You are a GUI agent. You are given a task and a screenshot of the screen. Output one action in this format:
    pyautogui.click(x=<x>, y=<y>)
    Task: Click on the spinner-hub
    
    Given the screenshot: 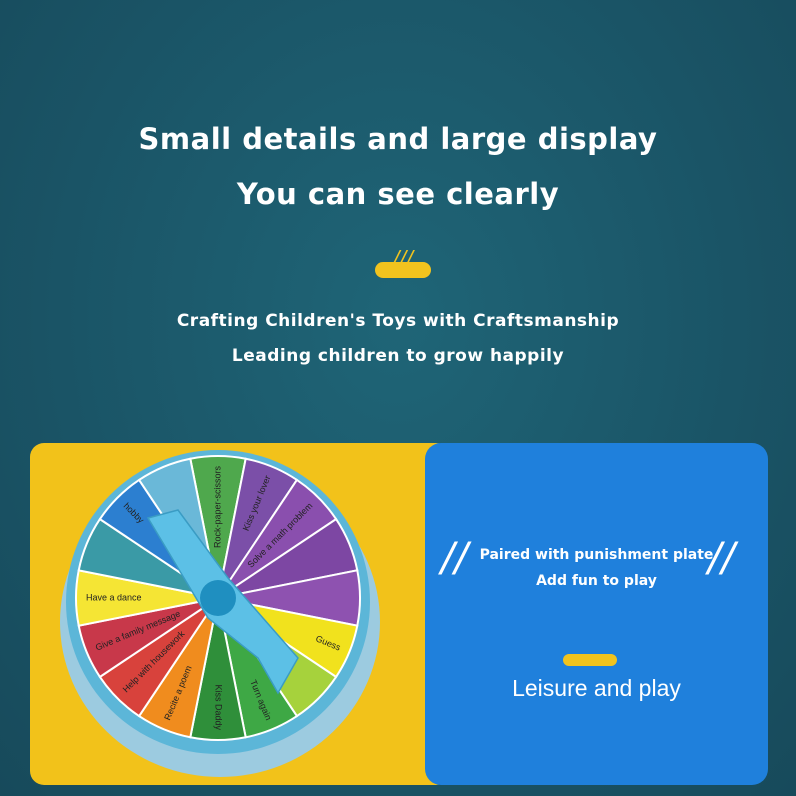 What is the action you would take?
    pyautogui.click(x=218, y=598)
    